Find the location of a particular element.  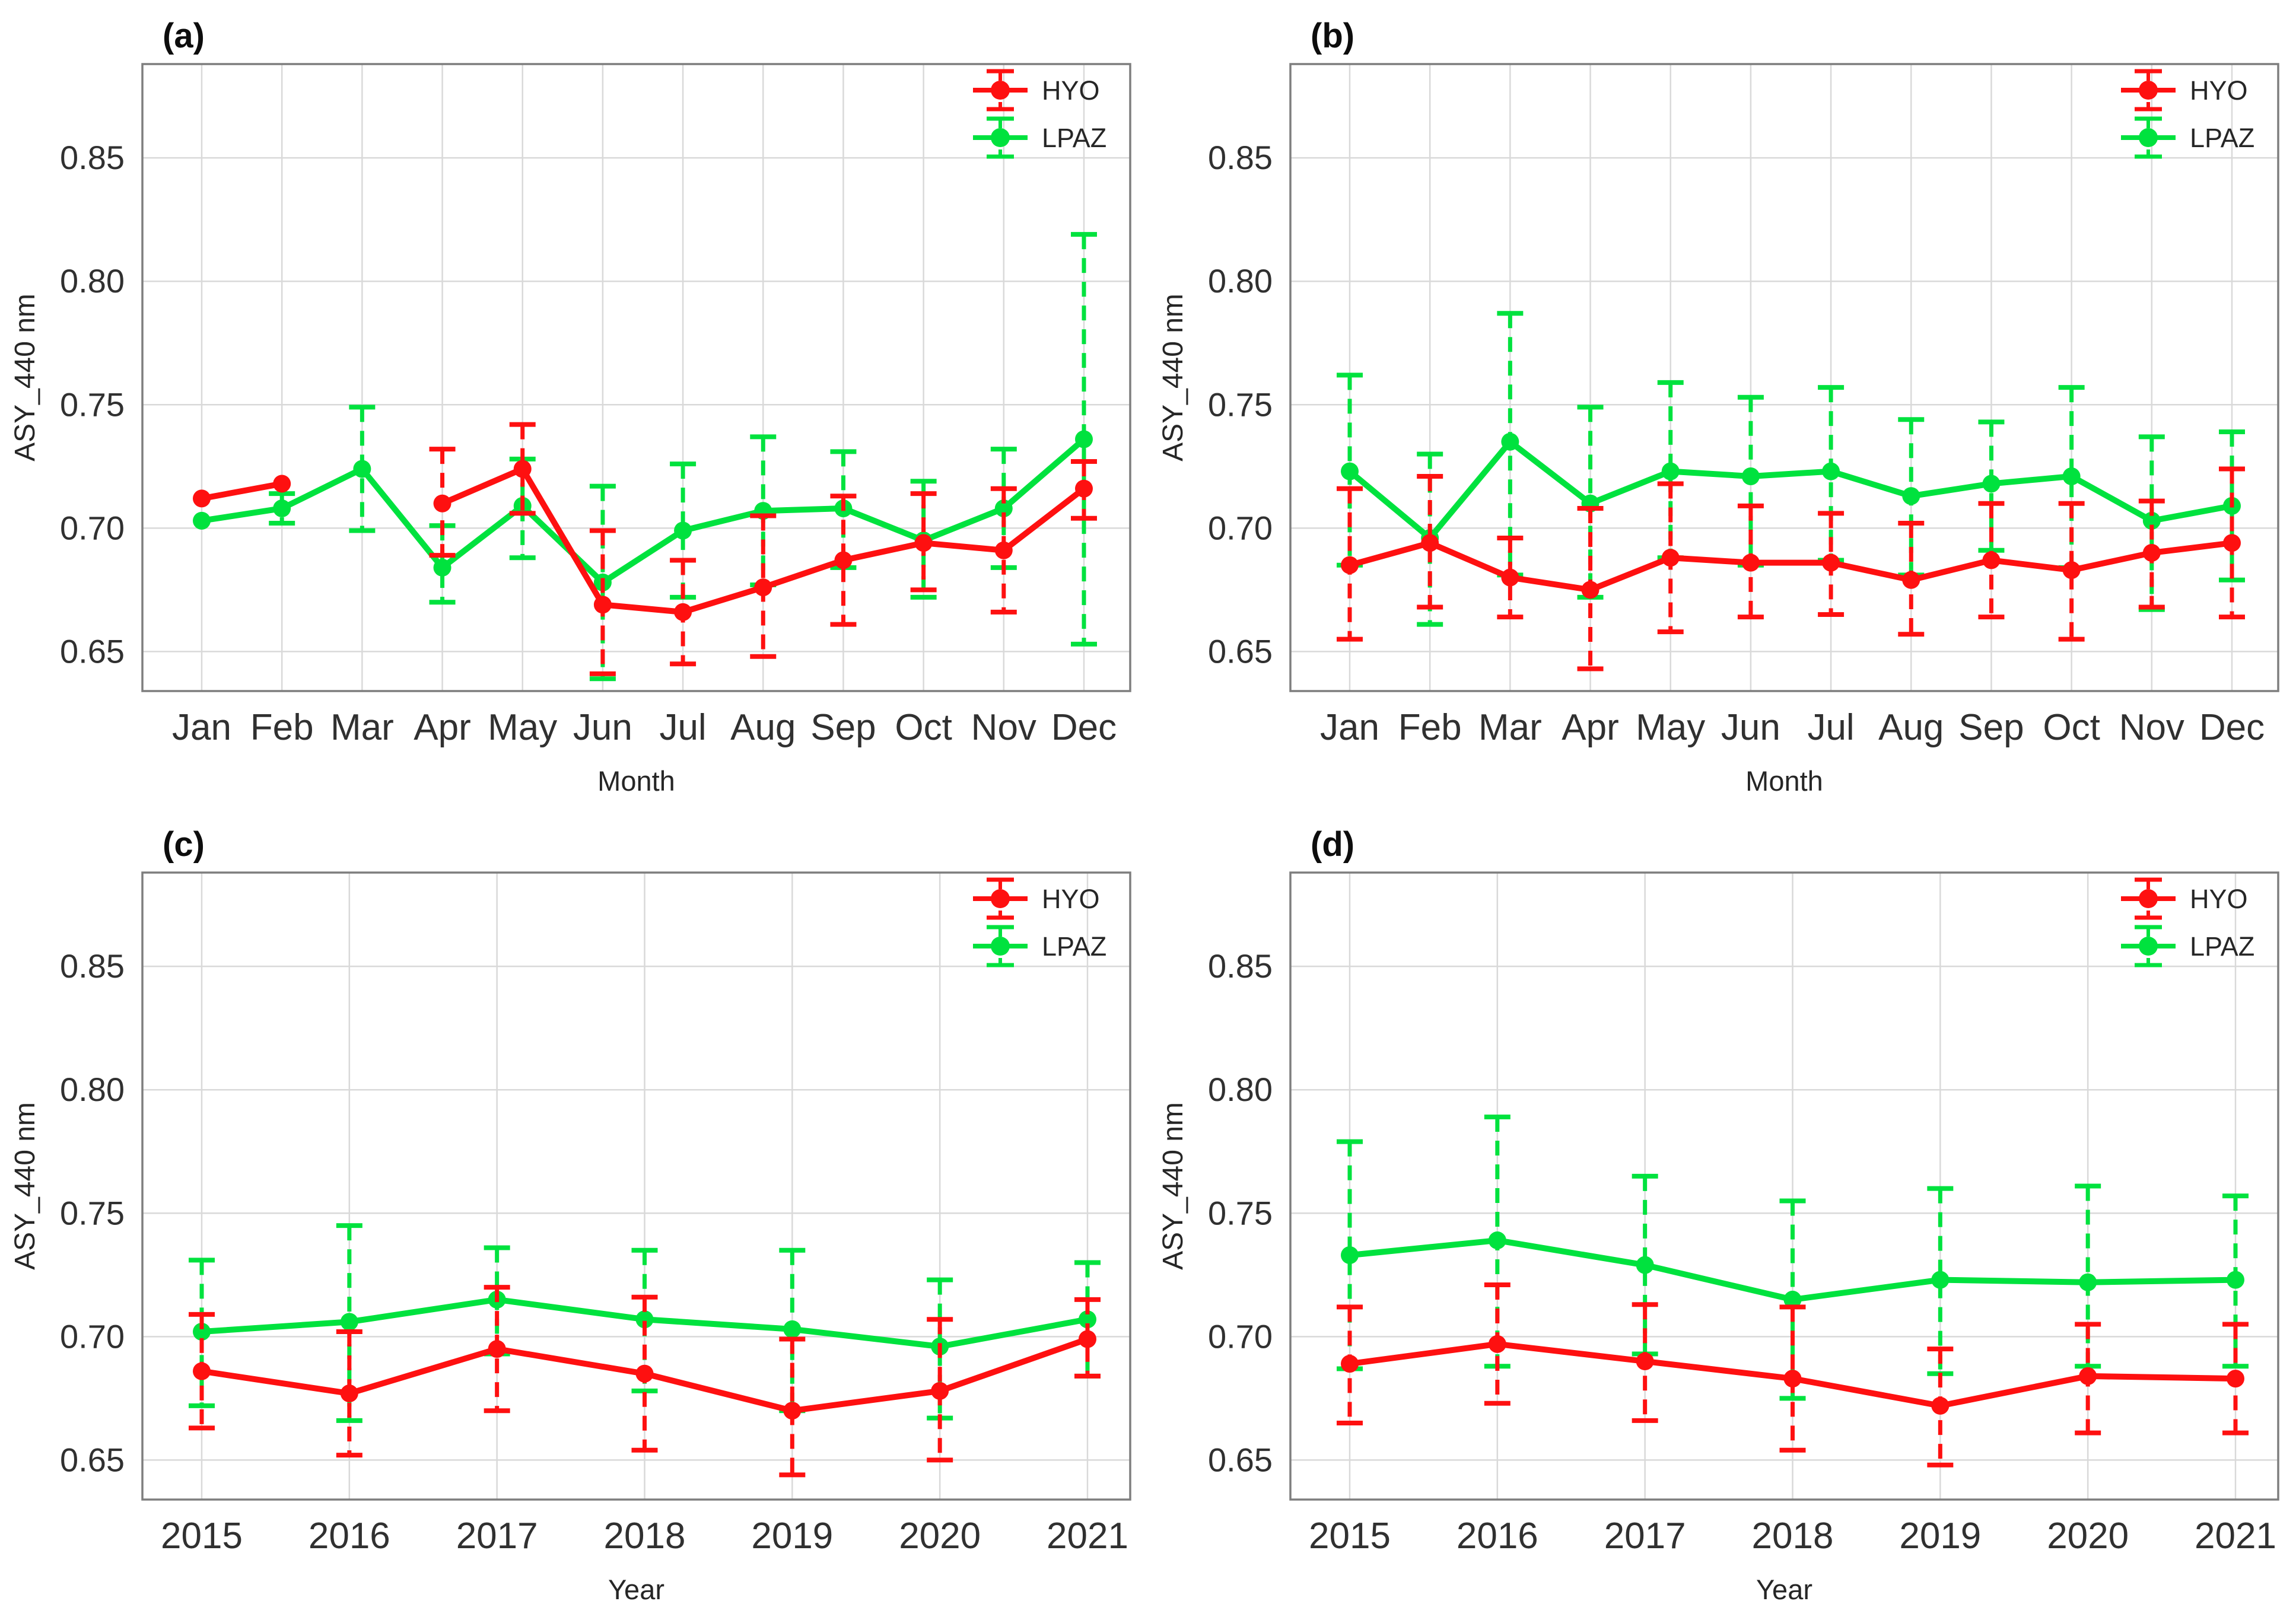

y-tick-label: 0.70 is located at coordinates (92, 1336).